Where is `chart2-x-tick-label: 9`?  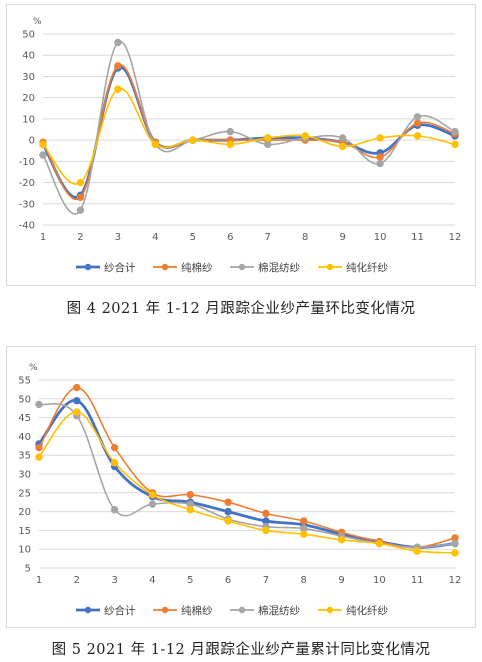 chart2-x-tick-label: 9 is located at coordinates (341, 580).